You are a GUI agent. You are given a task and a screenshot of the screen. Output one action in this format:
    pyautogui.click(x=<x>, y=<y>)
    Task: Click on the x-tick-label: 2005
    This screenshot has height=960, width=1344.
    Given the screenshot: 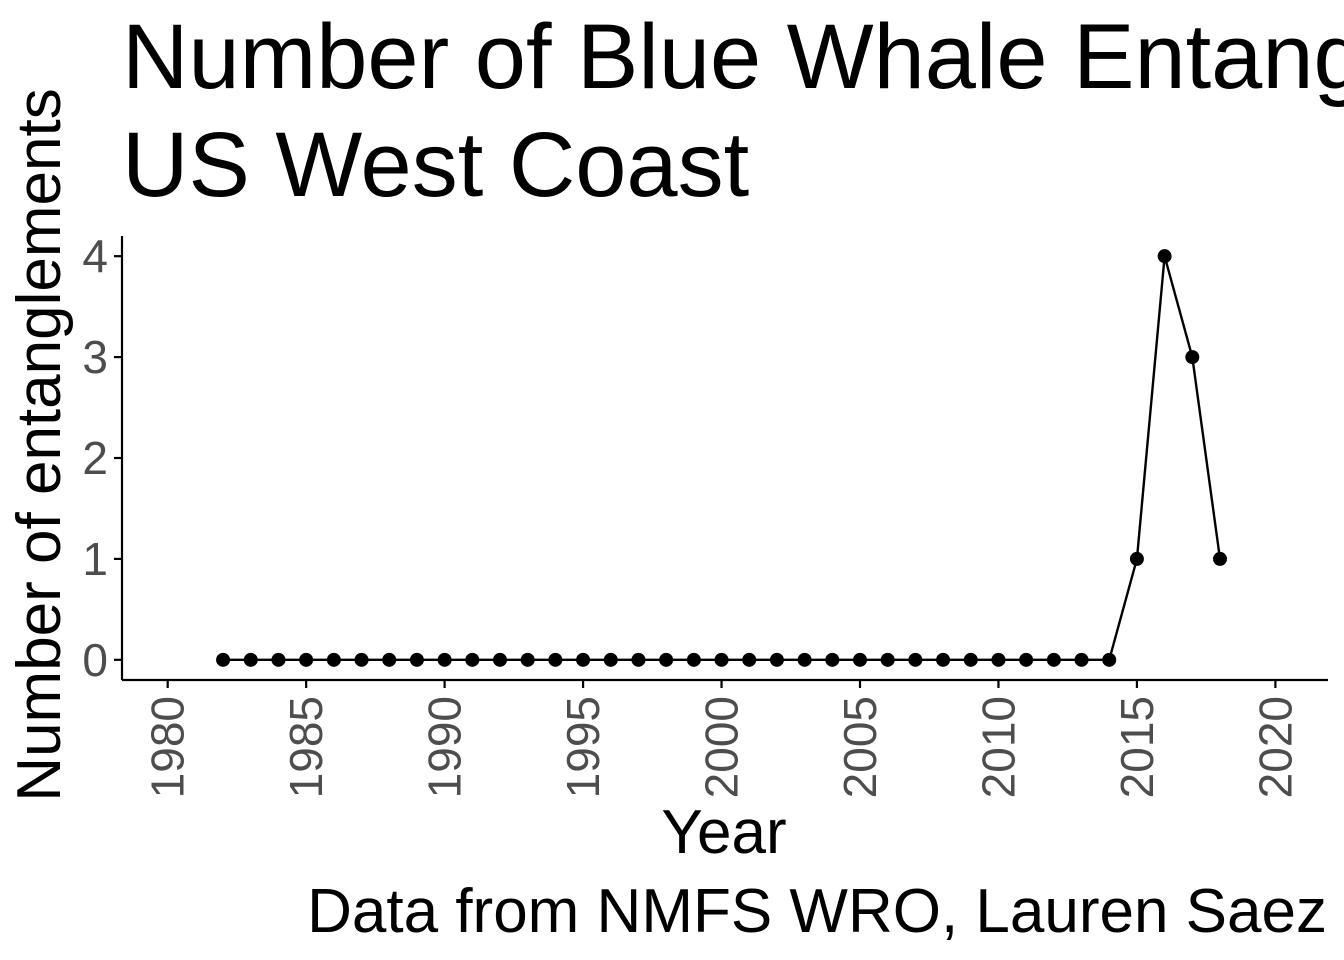 What is the action you would take?
    pyautogui.click(x=860, y=747)
    